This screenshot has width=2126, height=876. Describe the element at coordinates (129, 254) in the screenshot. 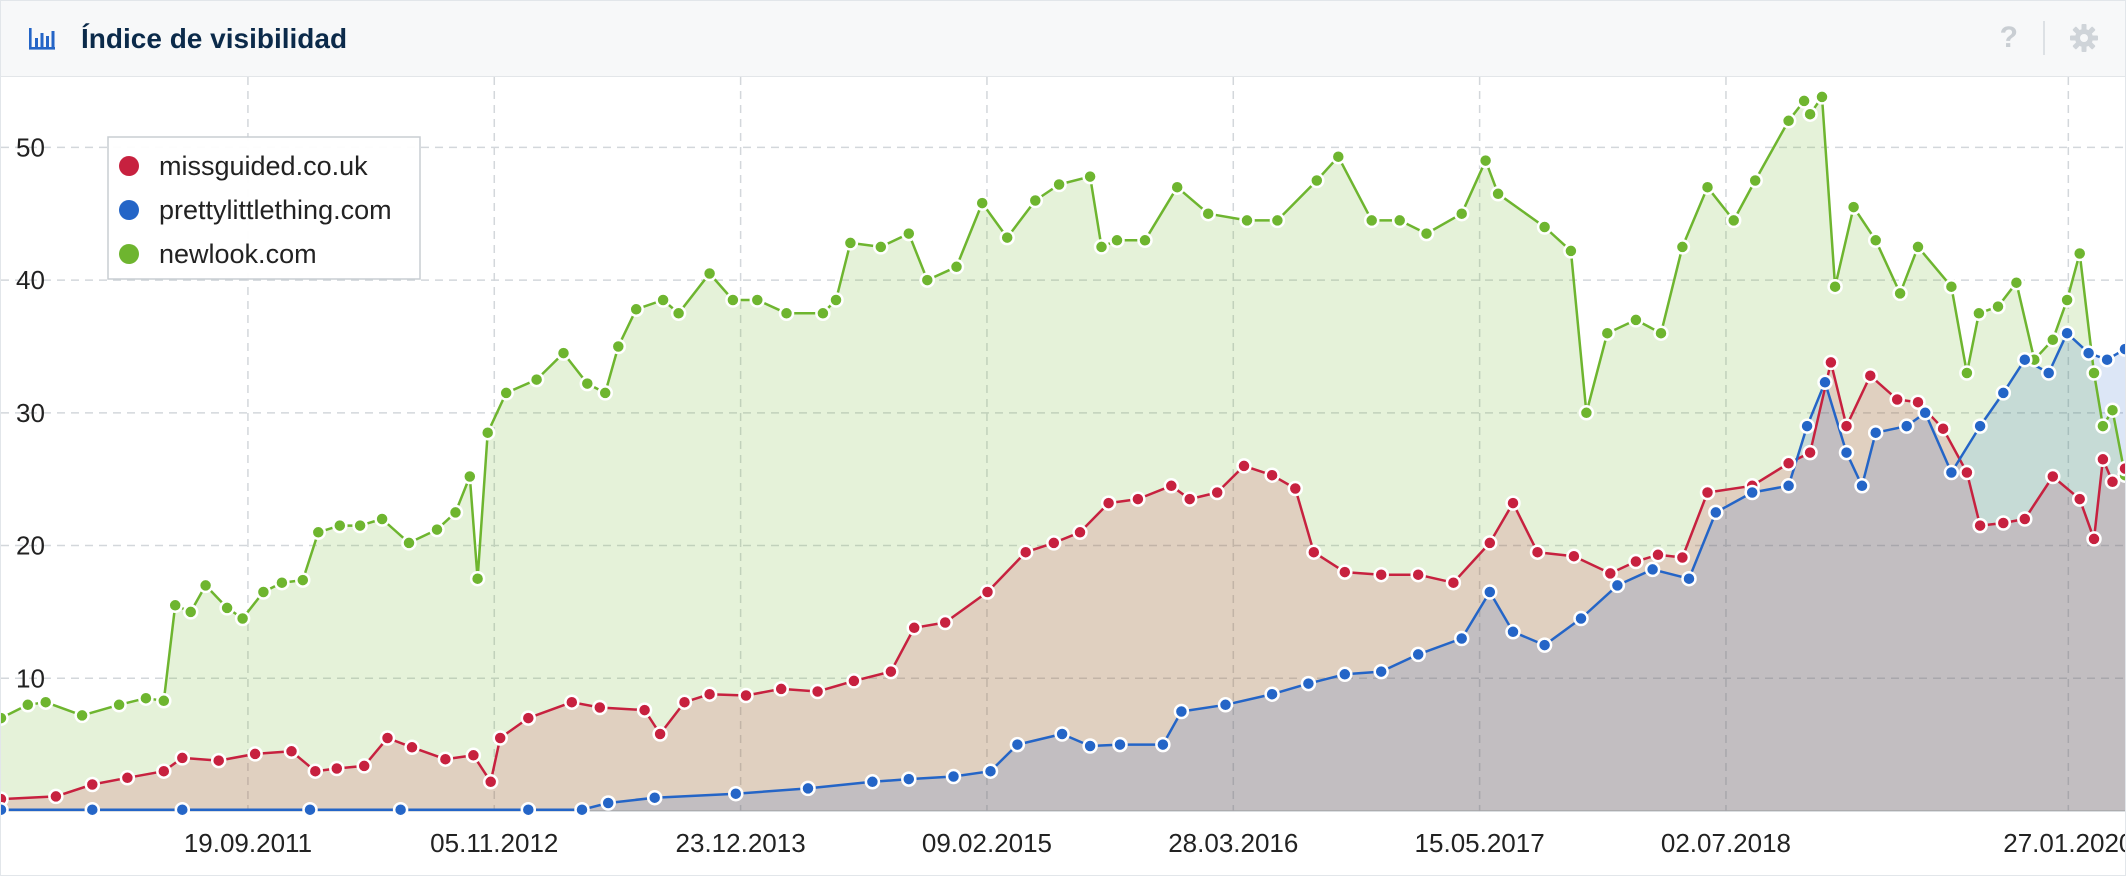

I see `legend-marker-newlook-com` at that location.